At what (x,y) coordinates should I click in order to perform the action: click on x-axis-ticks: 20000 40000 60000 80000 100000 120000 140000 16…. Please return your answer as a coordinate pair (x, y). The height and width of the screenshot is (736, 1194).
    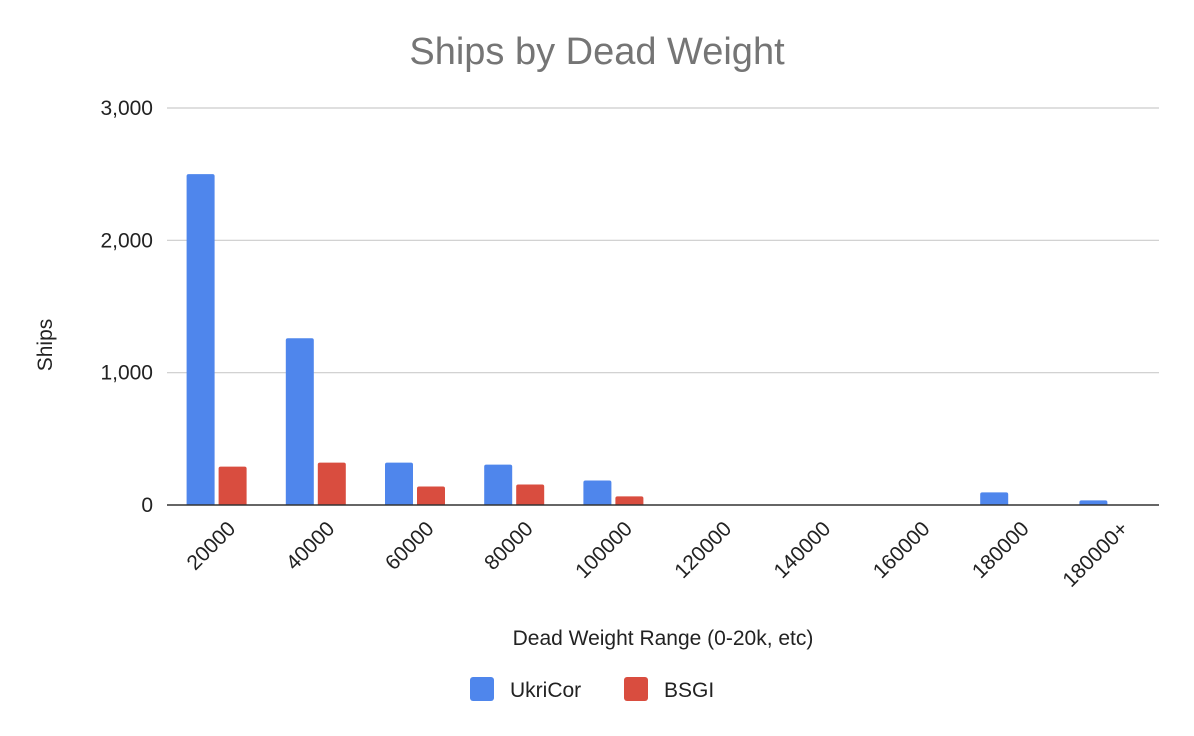
    Looking at the image, I should click on (658, 554).